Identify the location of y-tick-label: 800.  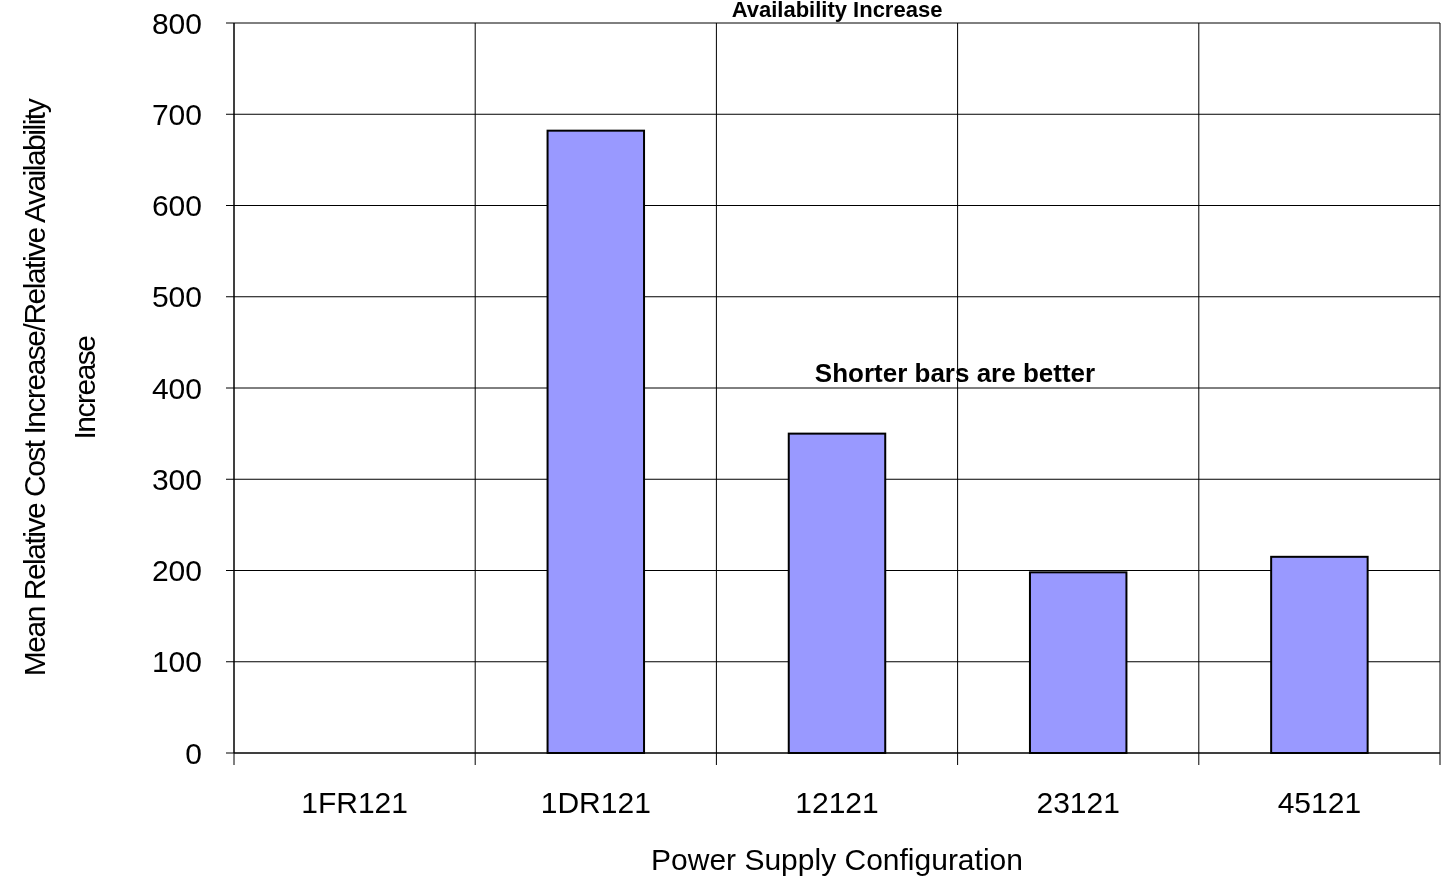
(176, 23).